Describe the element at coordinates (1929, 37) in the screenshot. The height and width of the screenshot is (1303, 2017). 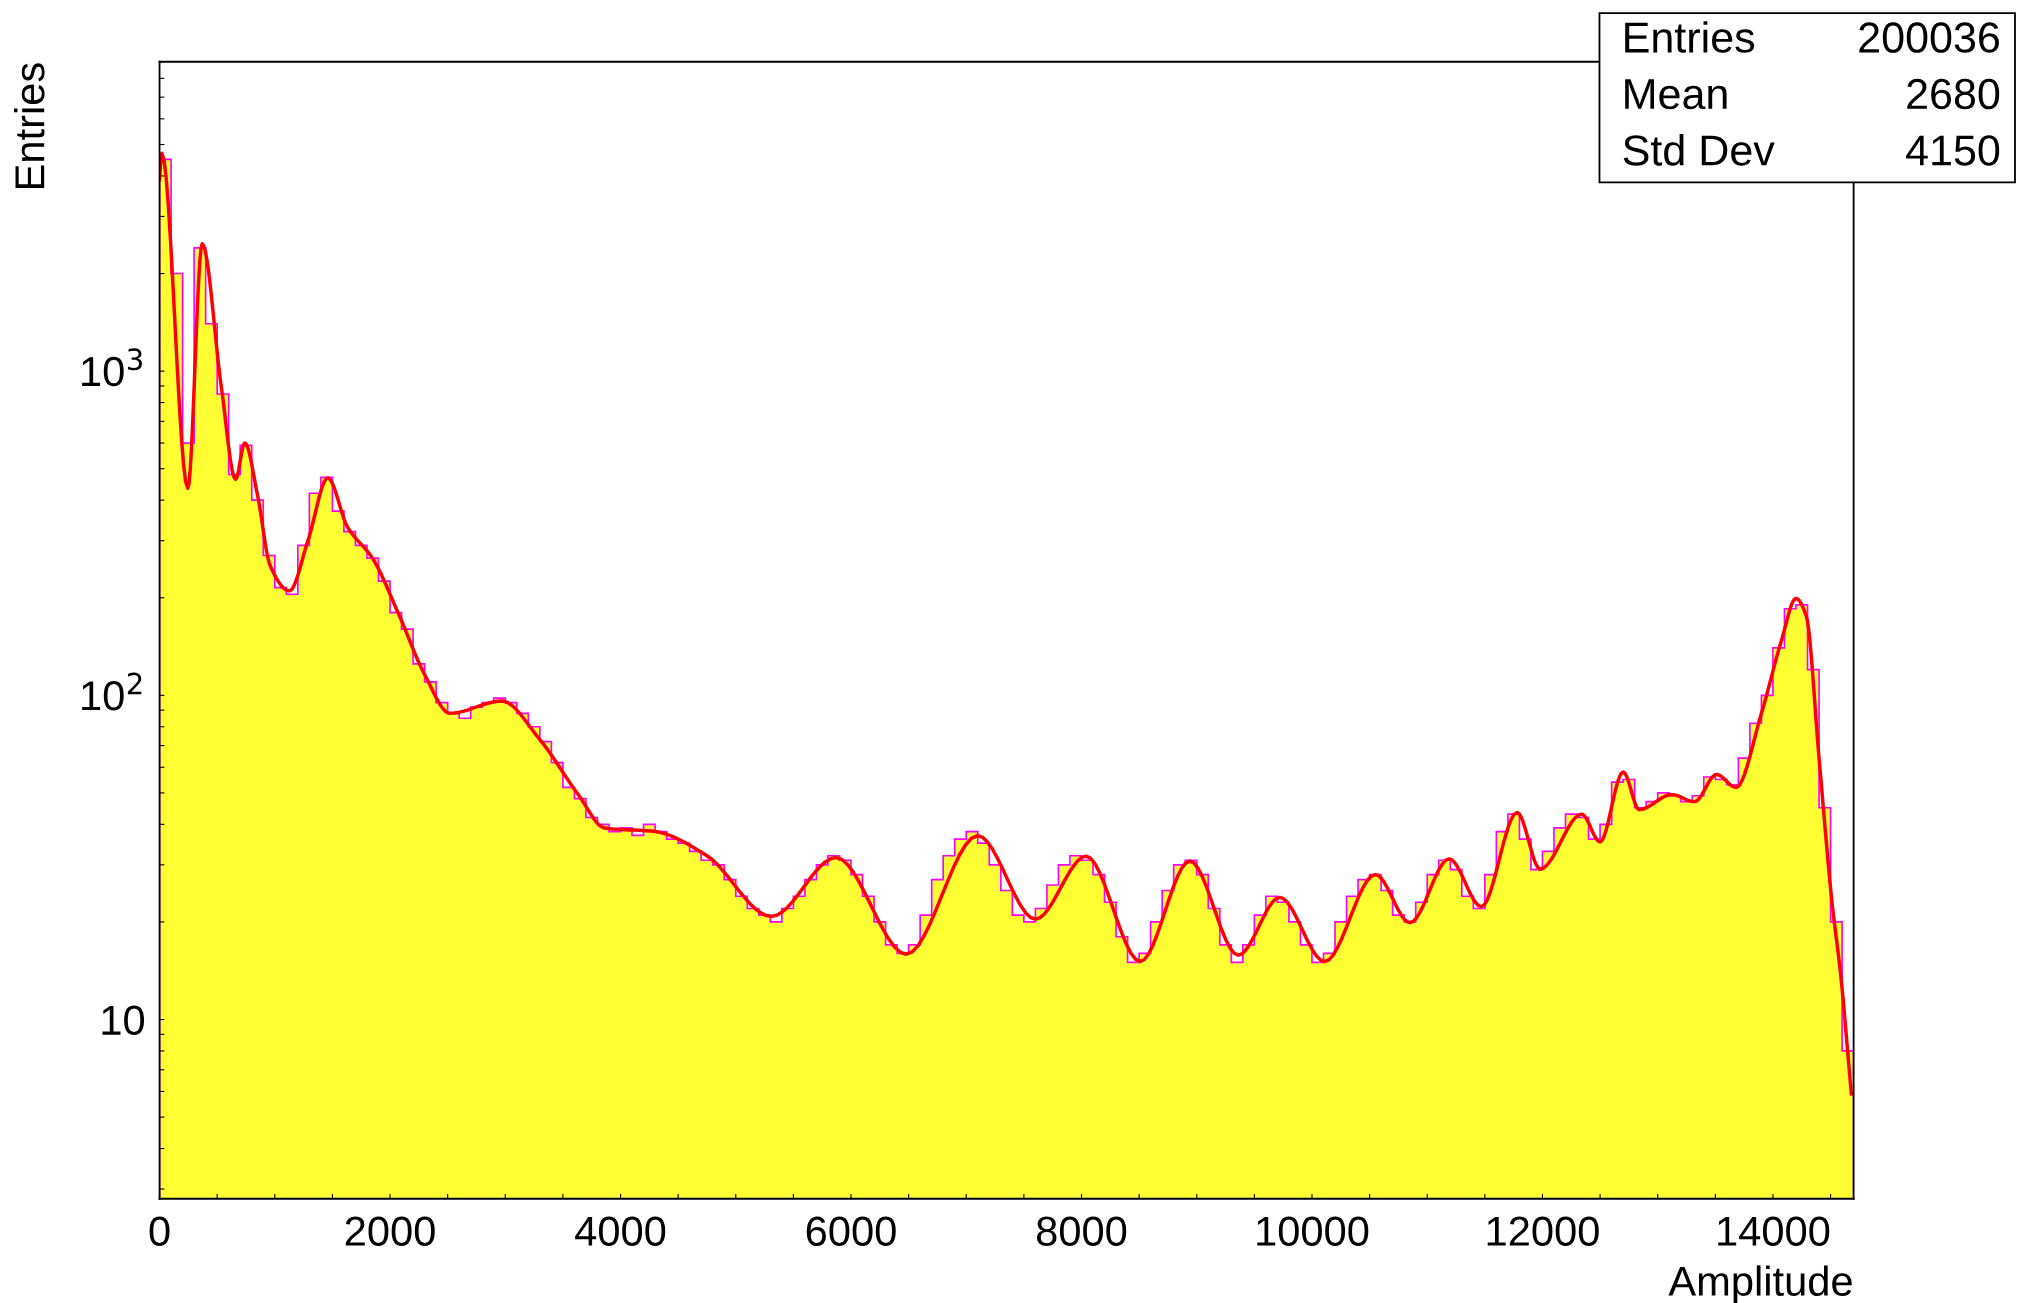
I see `text: 200036` at that location.